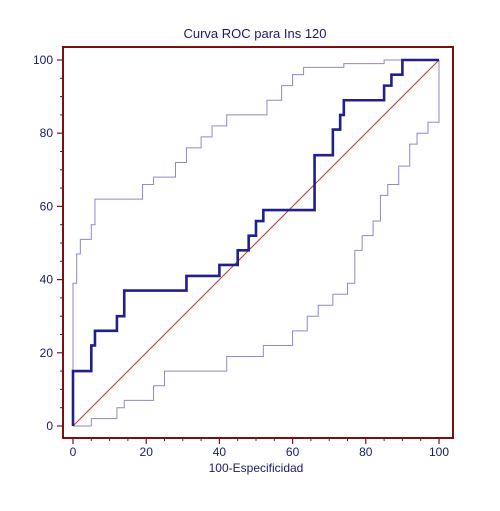 Image resolution: width=500 pixels, height=511 pixels. Describe the element at coordinates (220, 452) in the screenshot. I see `x-tick-label: 40` at that location.